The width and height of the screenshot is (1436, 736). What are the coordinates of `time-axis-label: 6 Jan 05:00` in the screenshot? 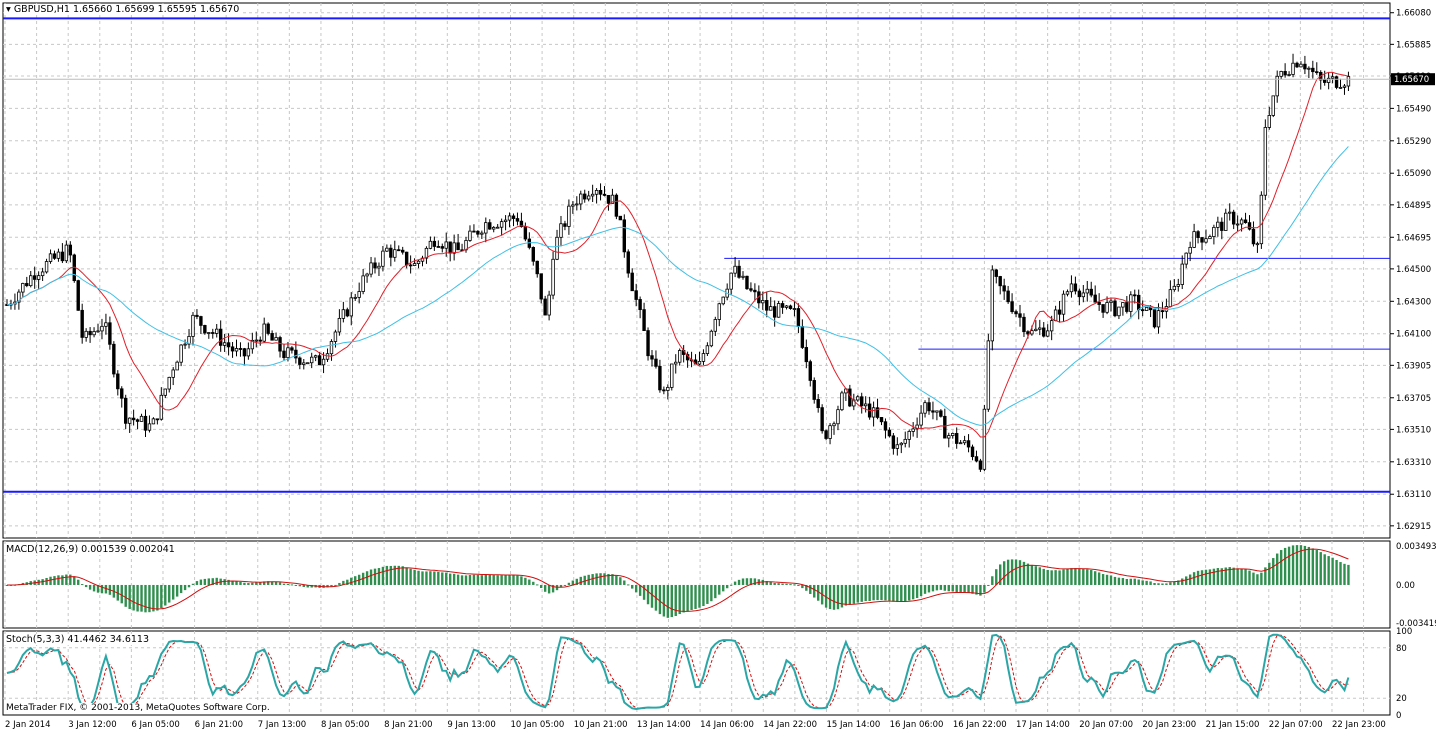 It's located at (155, 725).